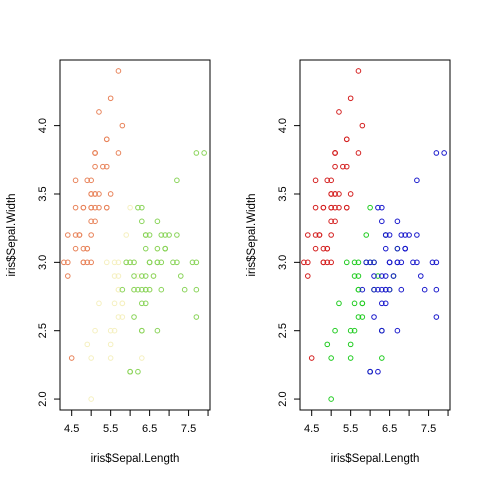 This screenshot has height=480, width=480. I want to click on x-tick-label: 5.5, so click(350, 429).